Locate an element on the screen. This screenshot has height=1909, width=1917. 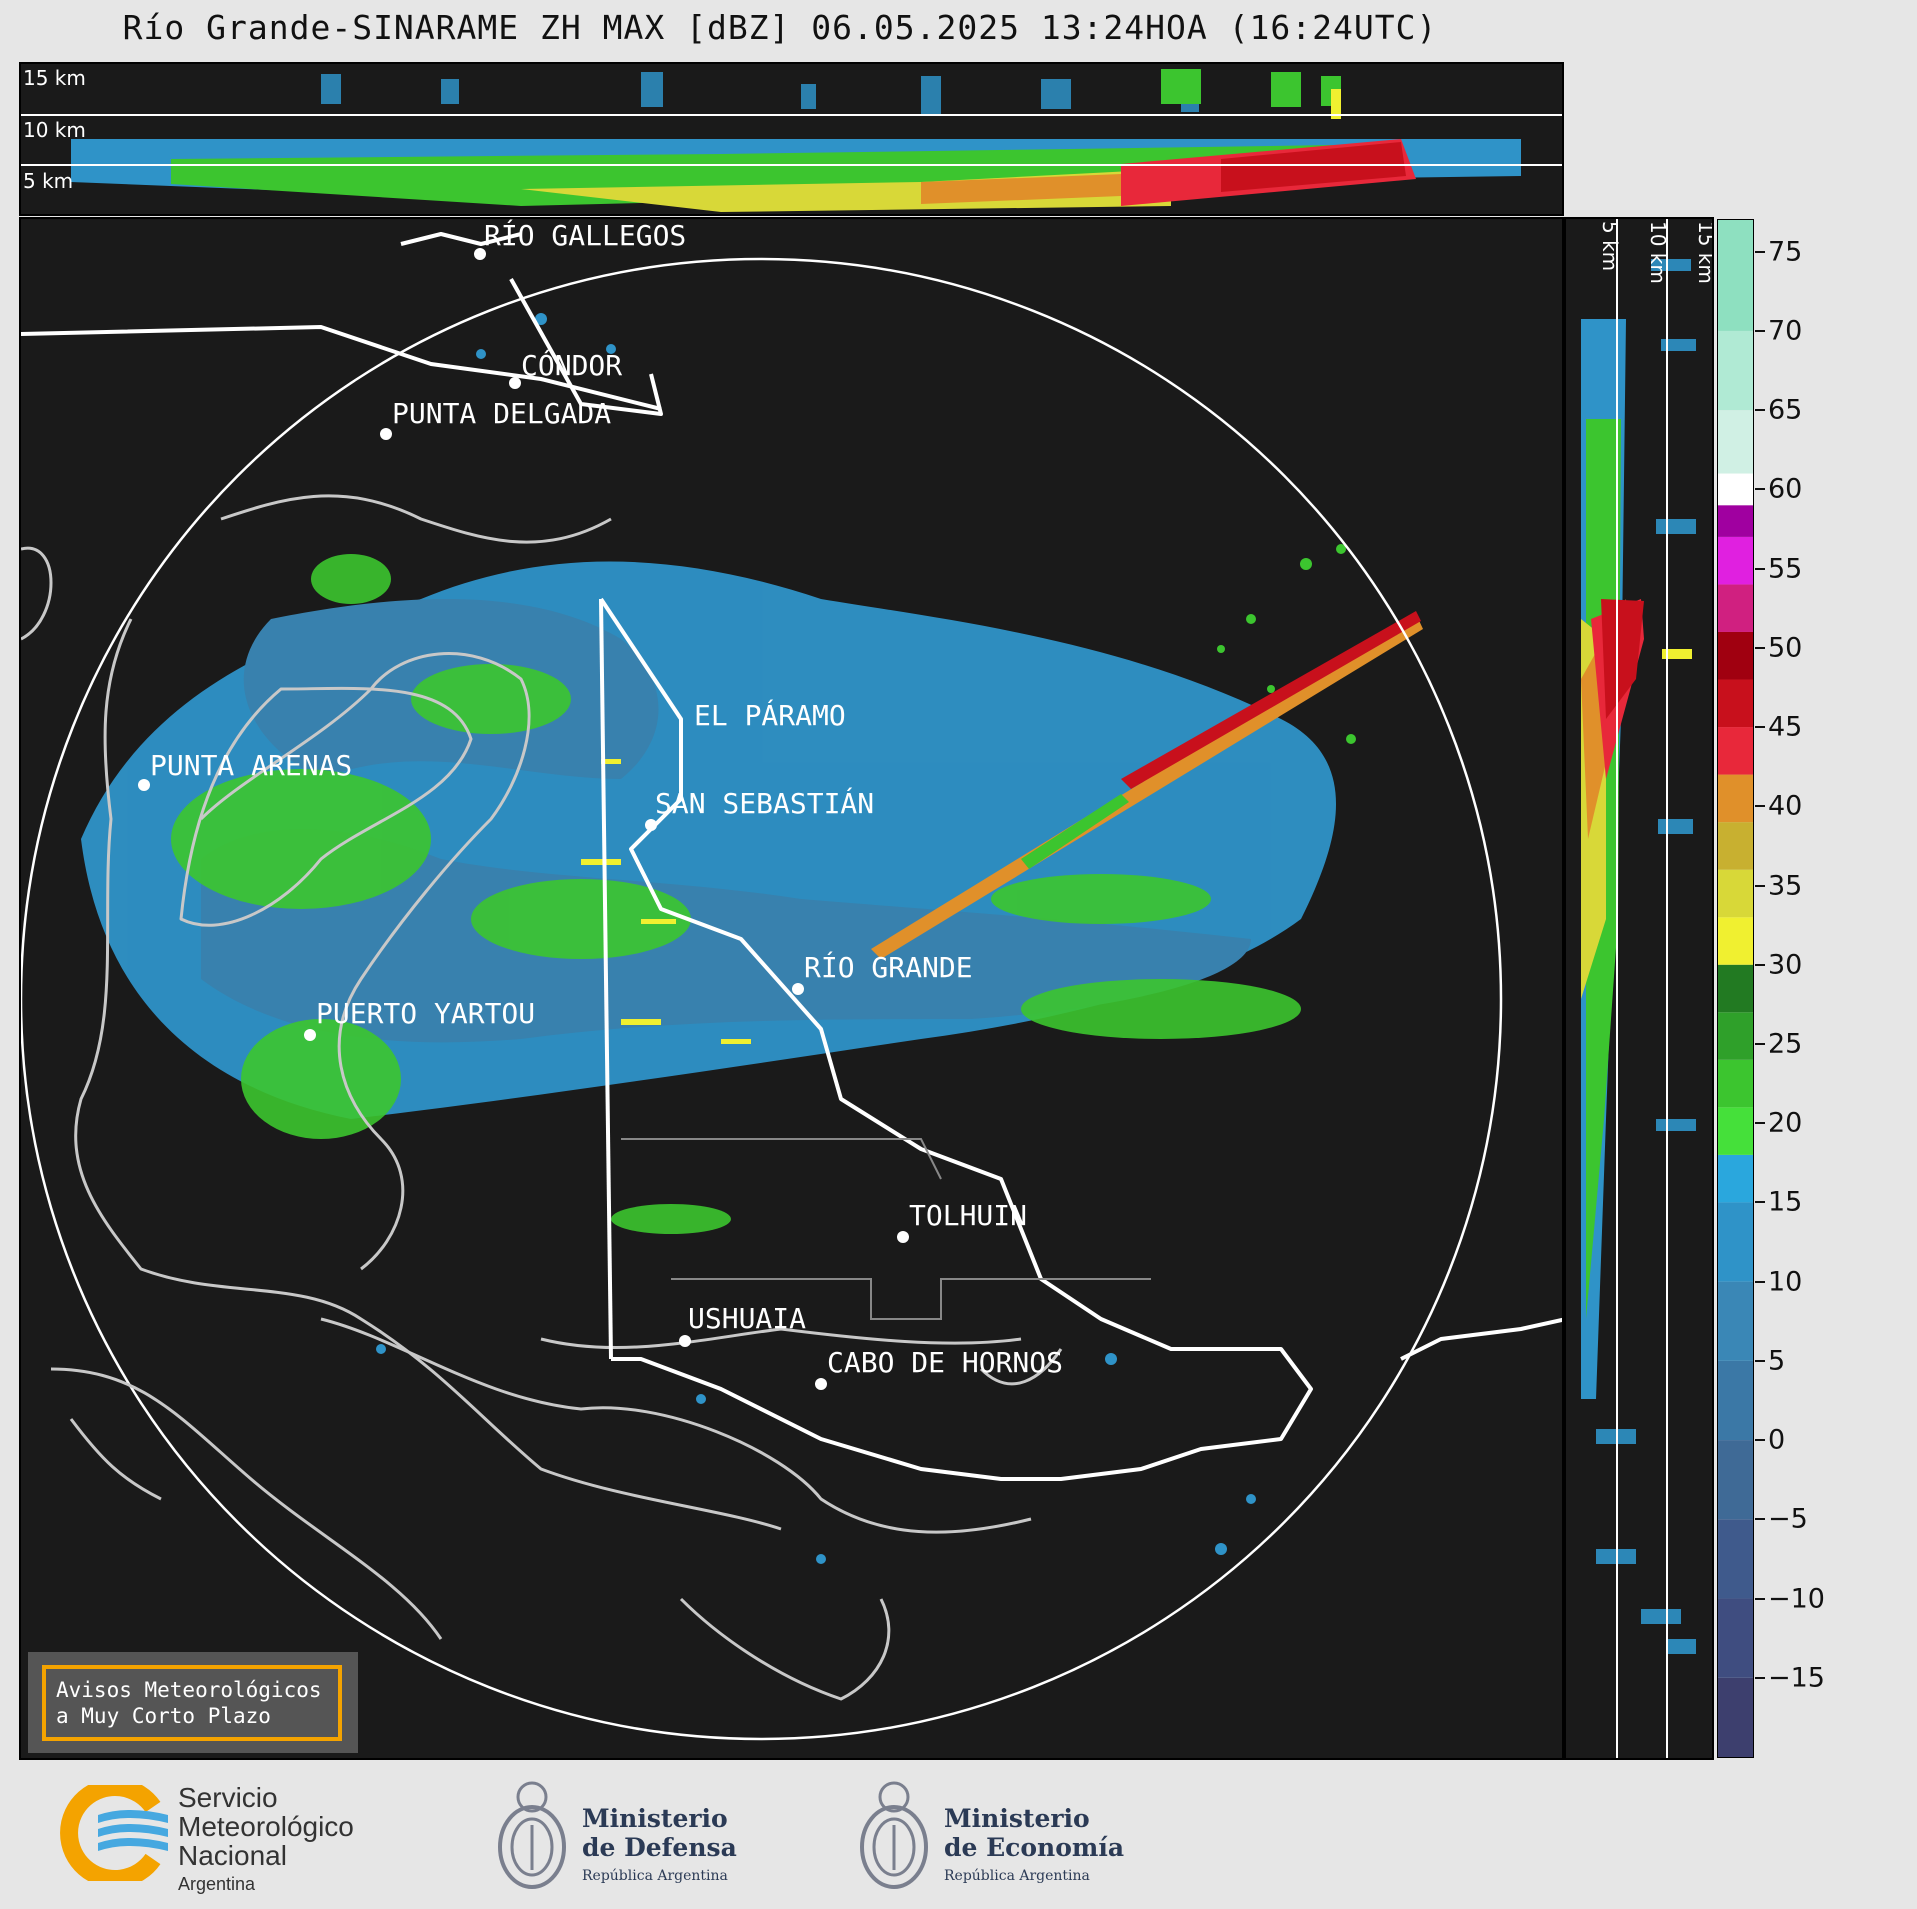
city-dot-rio-grande is located at coordinates (798, 989).